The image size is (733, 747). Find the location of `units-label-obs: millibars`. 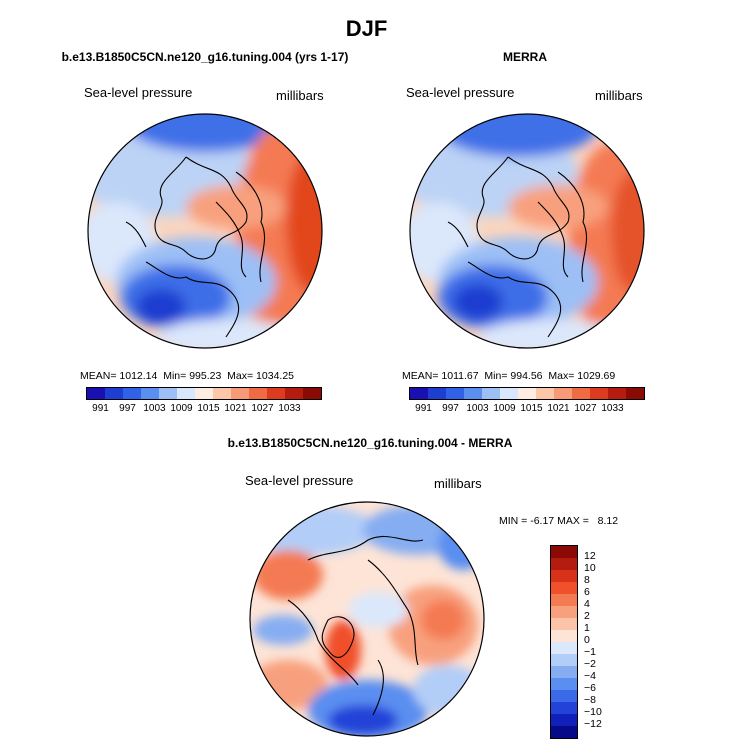

units-label-obs: millibars is located at coordinates (619, 95).